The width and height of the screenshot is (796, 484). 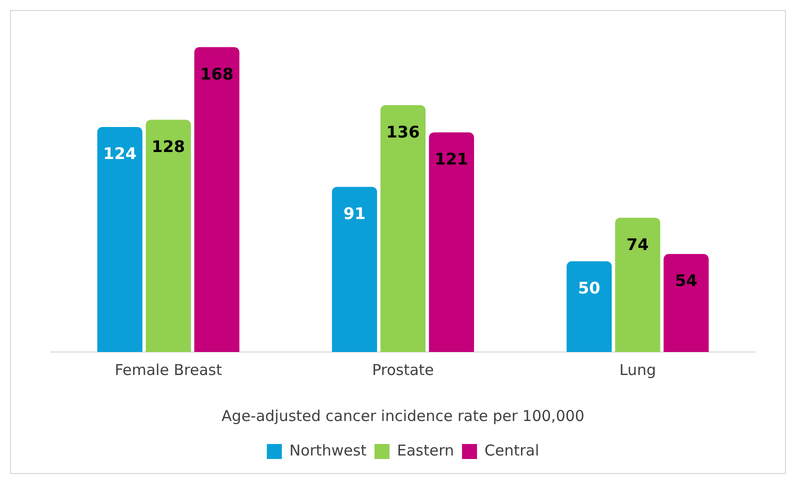 What do you see at coordinates (451, 159) in the screenshot?
I see `data-label: 121` at bounding box center [451, 159].